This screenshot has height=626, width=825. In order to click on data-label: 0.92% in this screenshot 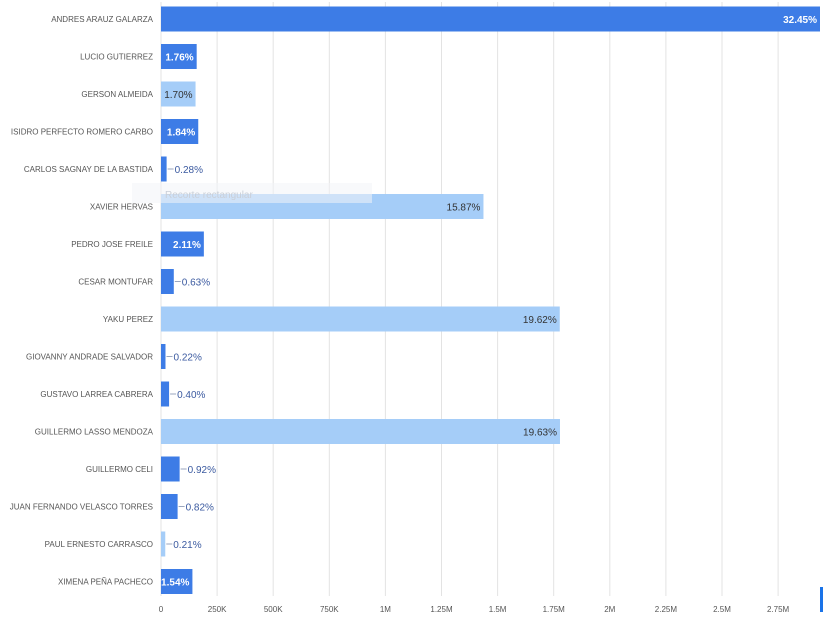, I will do `click(202, 470)`.